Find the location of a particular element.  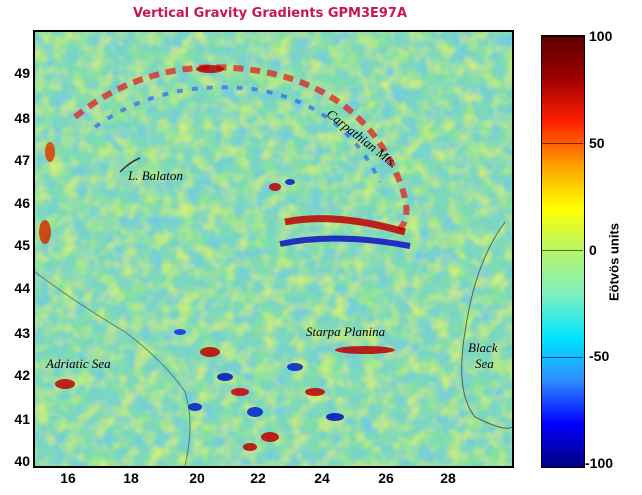

colorbar-tick-100: 100 is located at coordinates (601, 36).